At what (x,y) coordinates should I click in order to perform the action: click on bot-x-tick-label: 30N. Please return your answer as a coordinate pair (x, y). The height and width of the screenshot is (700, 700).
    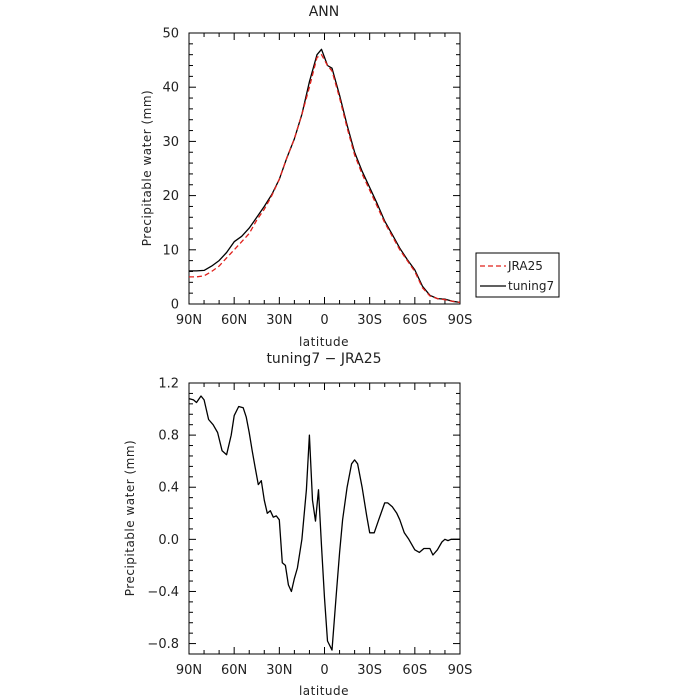
    Looking at the image, I should click on (279, 670).